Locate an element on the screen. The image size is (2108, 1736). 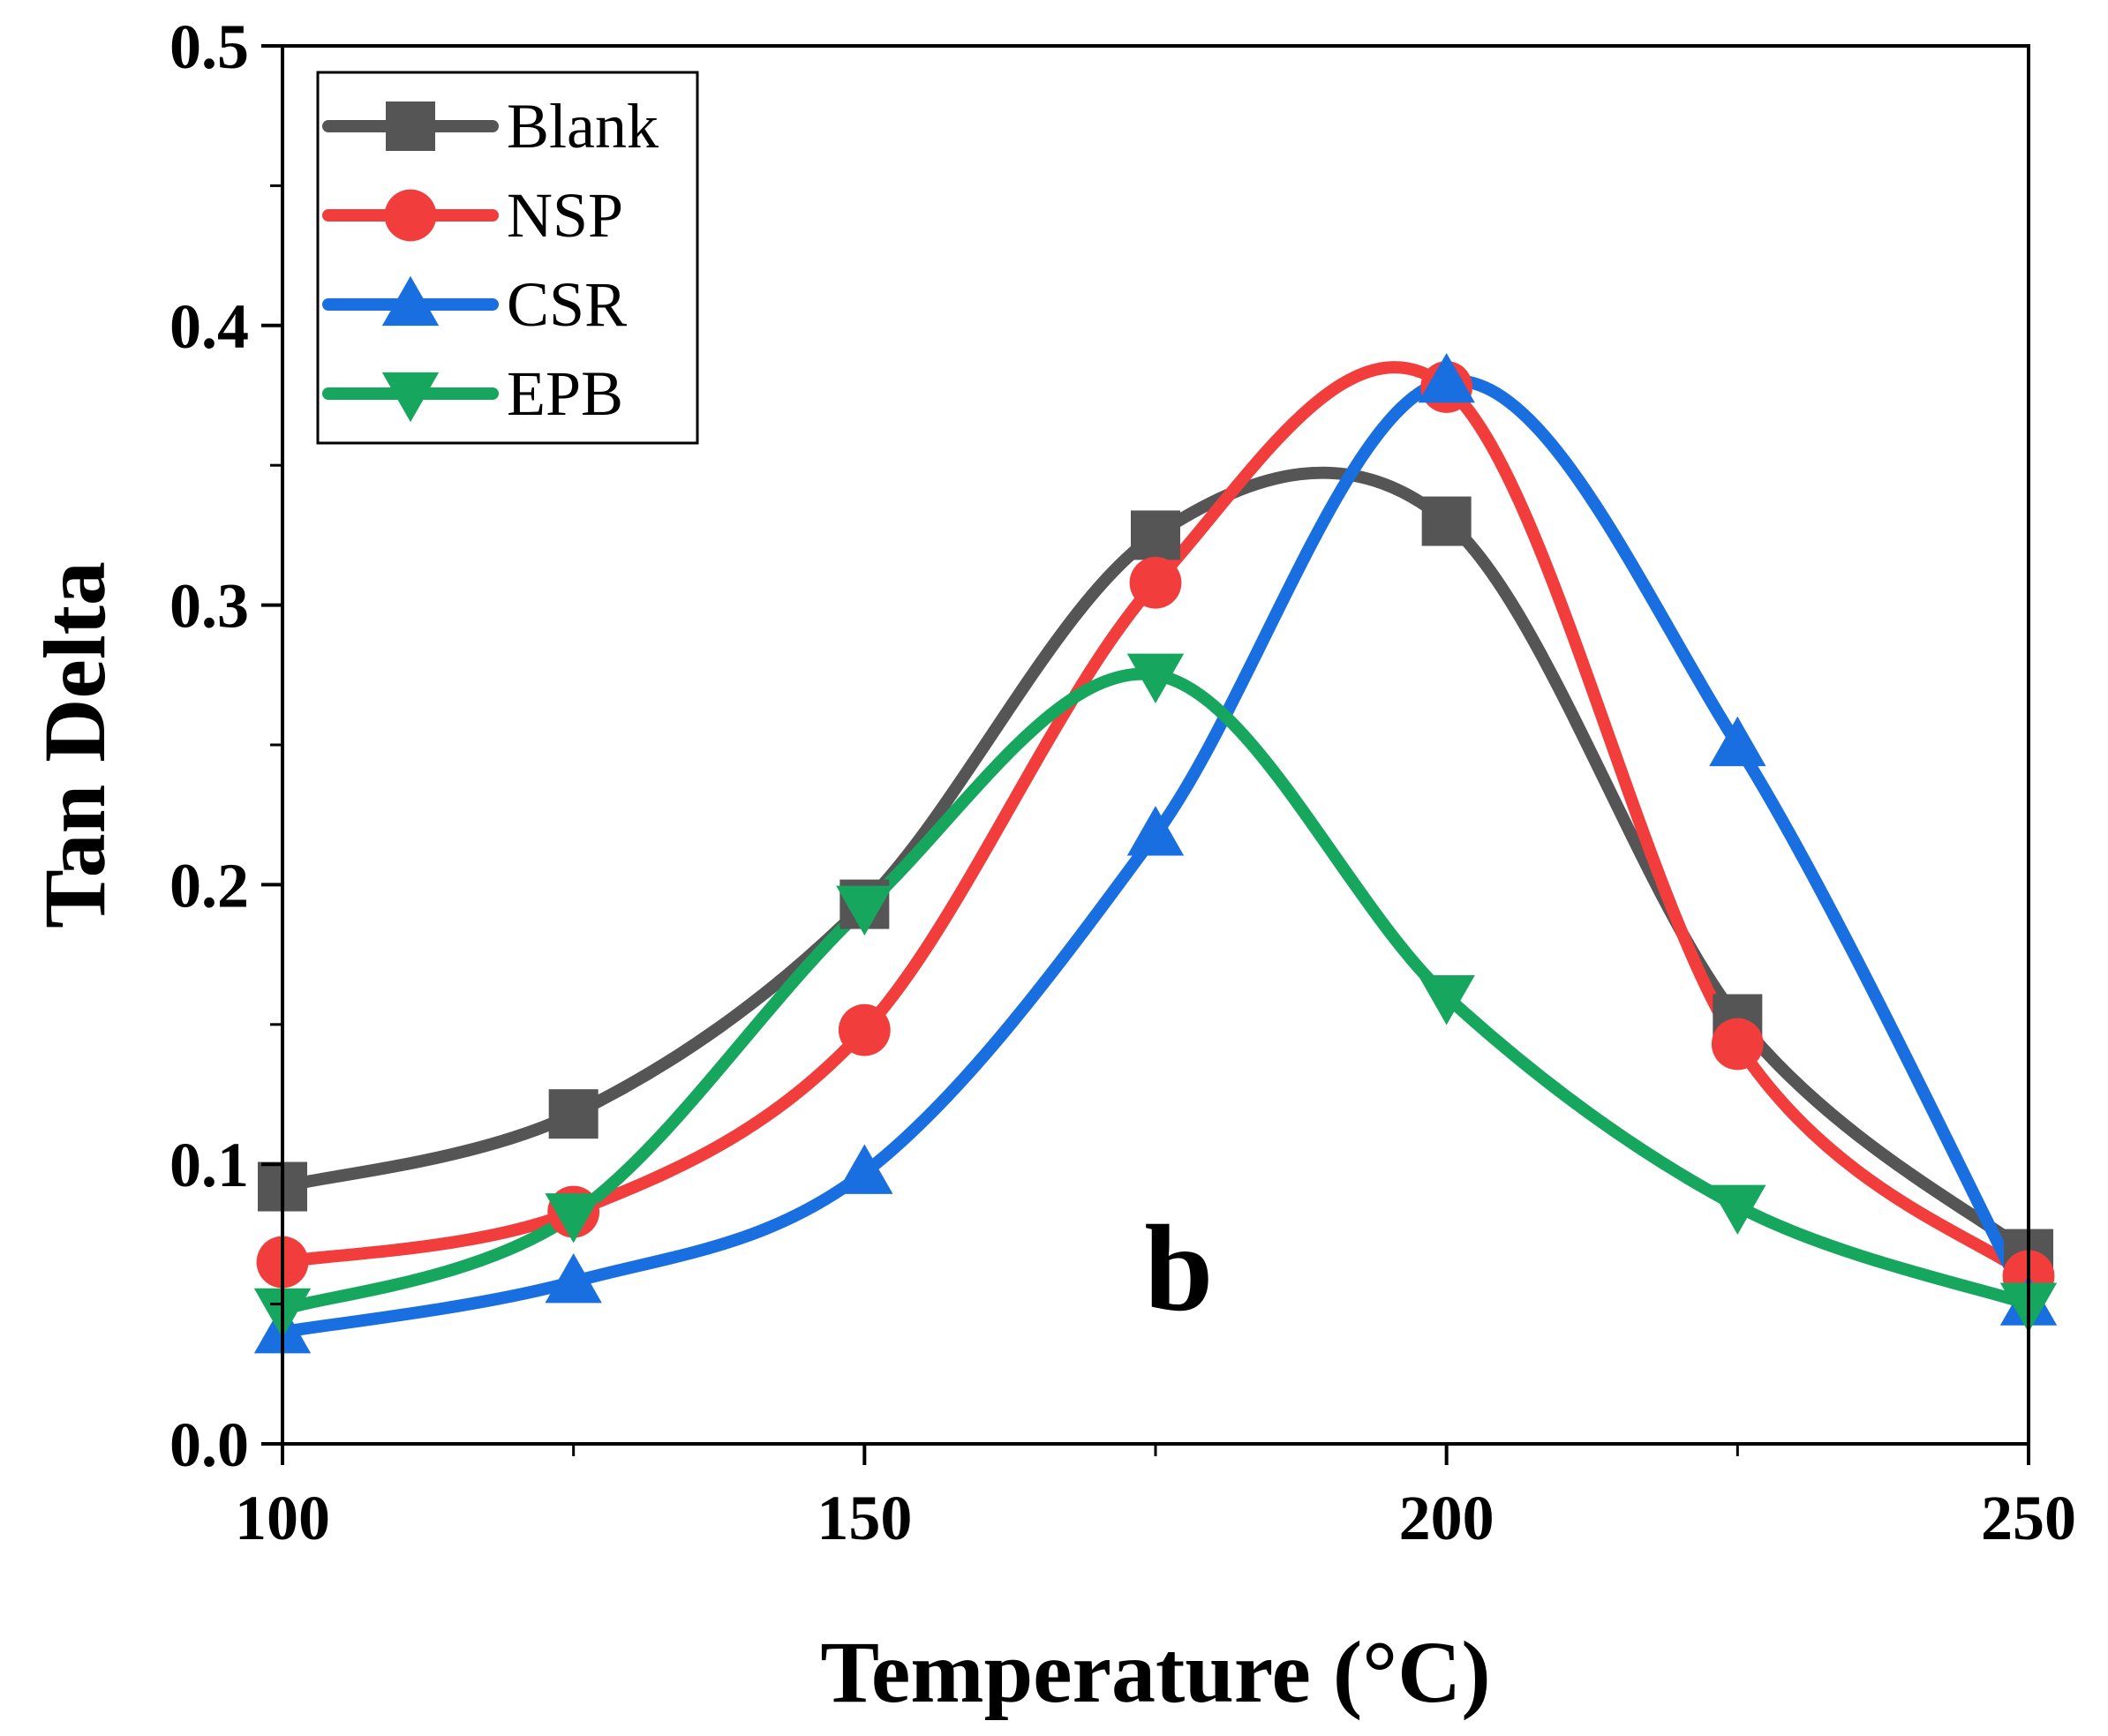
x-tick-label: 250 is located at coordinates (2028, 1518).